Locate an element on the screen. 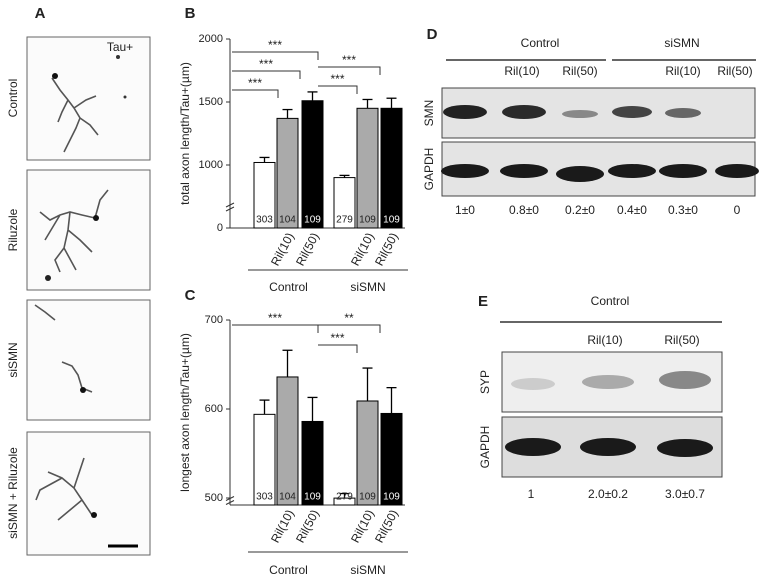 This screenshot has width=765, height=578. micrograph is located at coordinates (88, 296).